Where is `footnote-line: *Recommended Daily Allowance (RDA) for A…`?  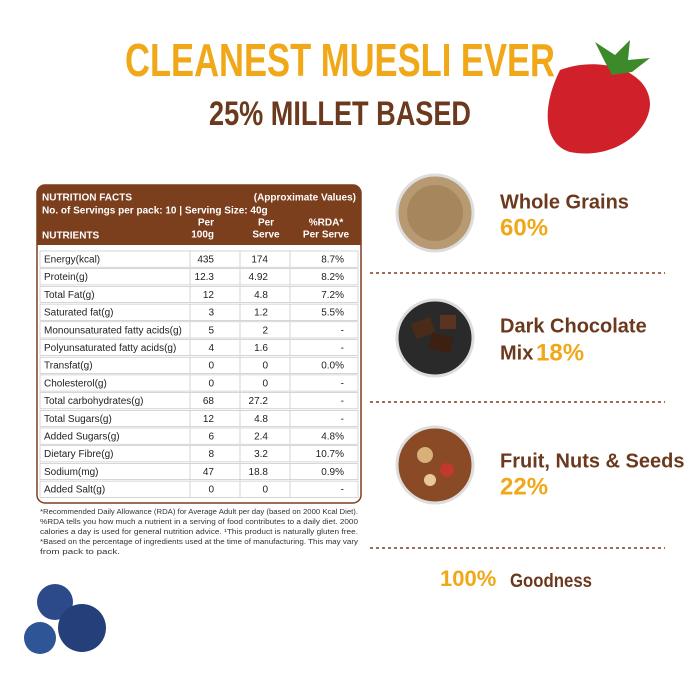
footnote-line: *Recommended Daily Allowance (RDA) for A… is located at coordinates (199, 511).